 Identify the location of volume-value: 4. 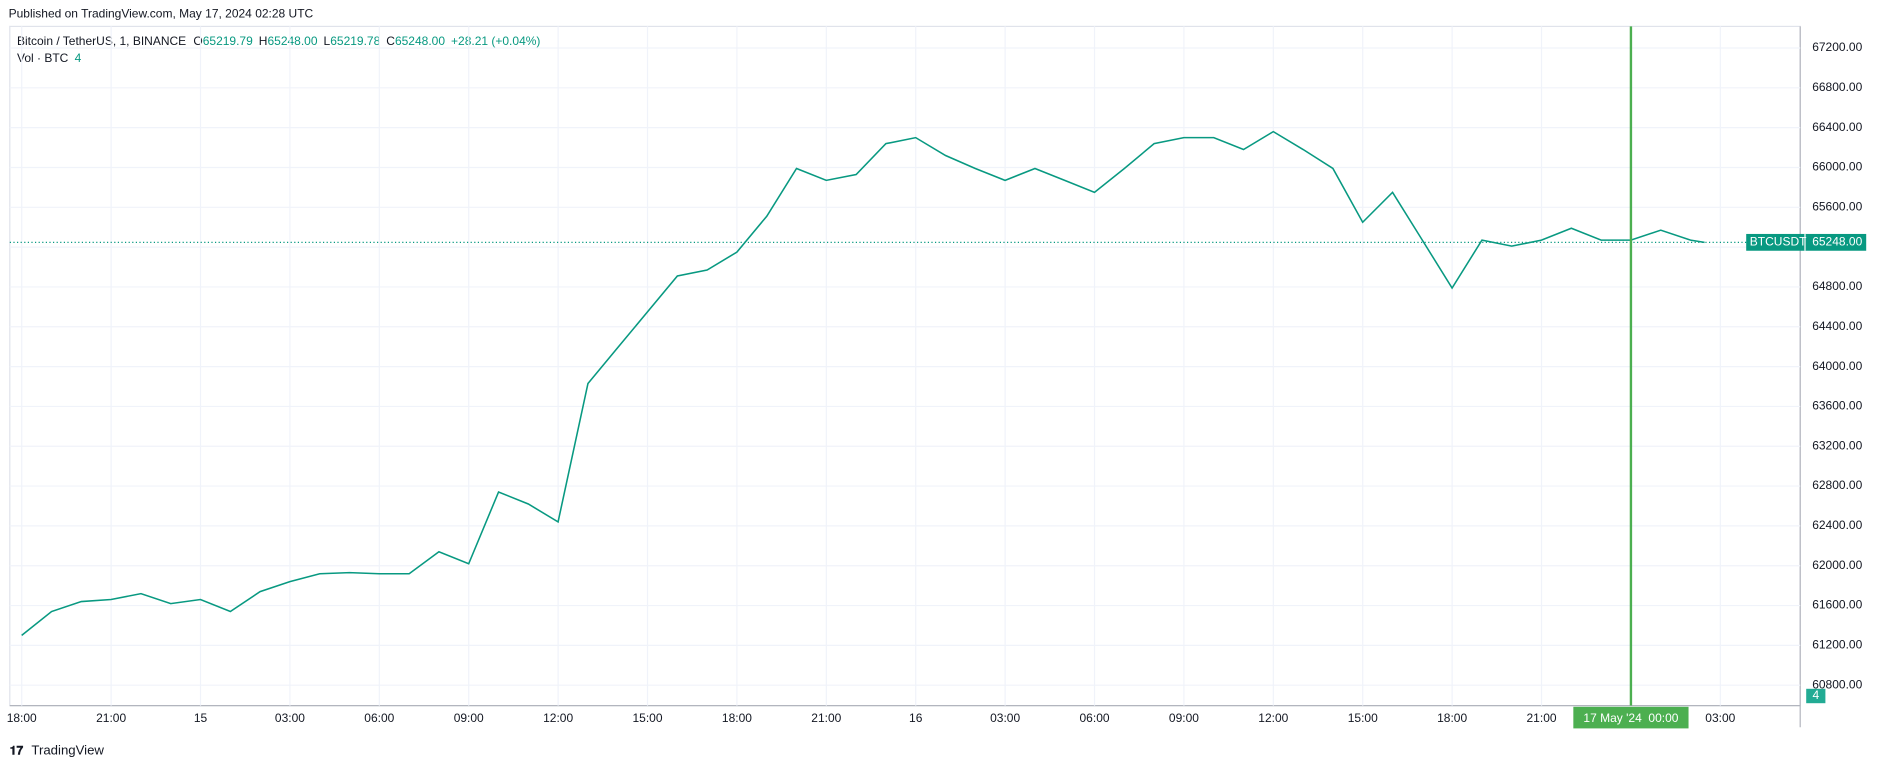
(78, 58).